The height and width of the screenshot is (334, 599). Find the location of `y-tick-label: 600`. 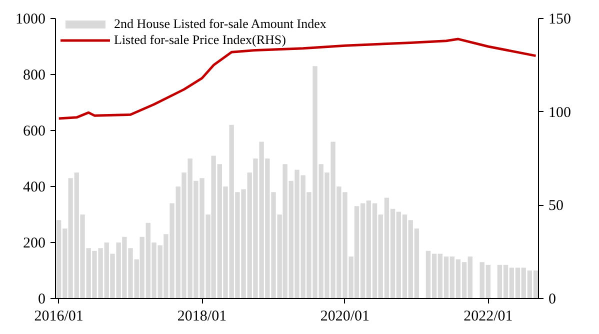

y-tick-label: 600 is located at coordinates (34, 132).